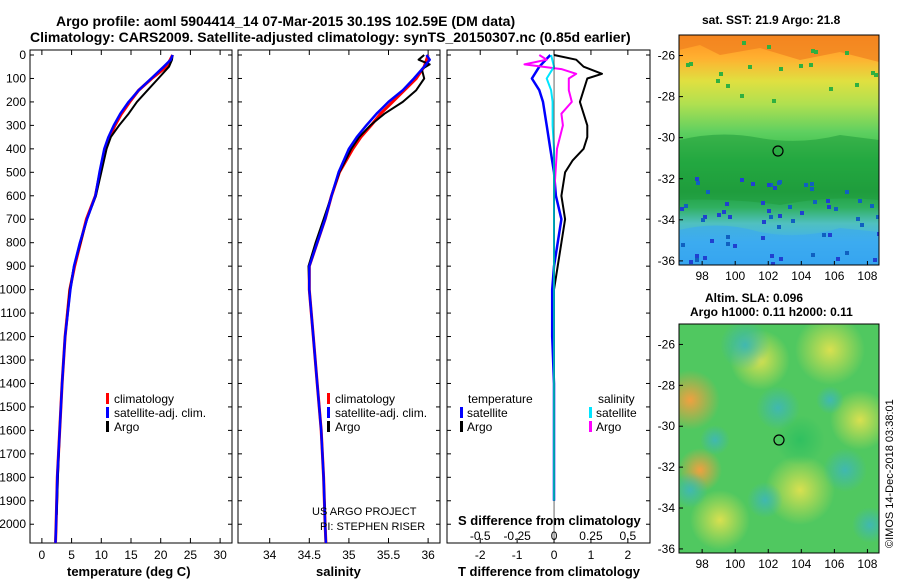 The width and height of the screenshot is (900, 580). Describe the element at coordinates (480, 536) in the screenshot. I see `s-diff-tick-label: -0.5` at that location.